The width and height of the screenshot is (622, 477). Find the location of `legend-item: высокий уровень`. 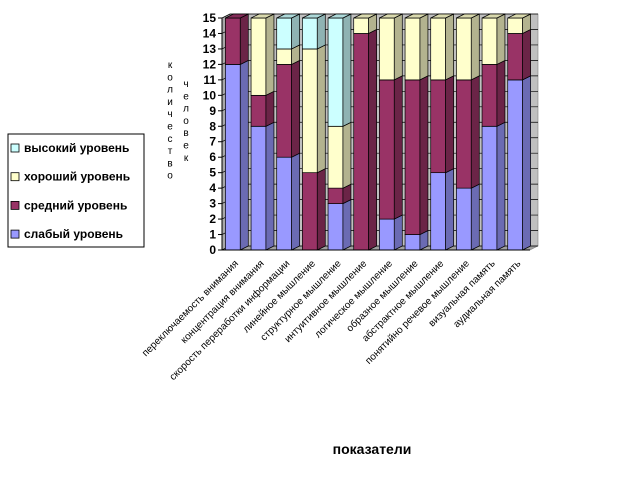

legend-item: высокий уровень is located at coordinates (69, 148).